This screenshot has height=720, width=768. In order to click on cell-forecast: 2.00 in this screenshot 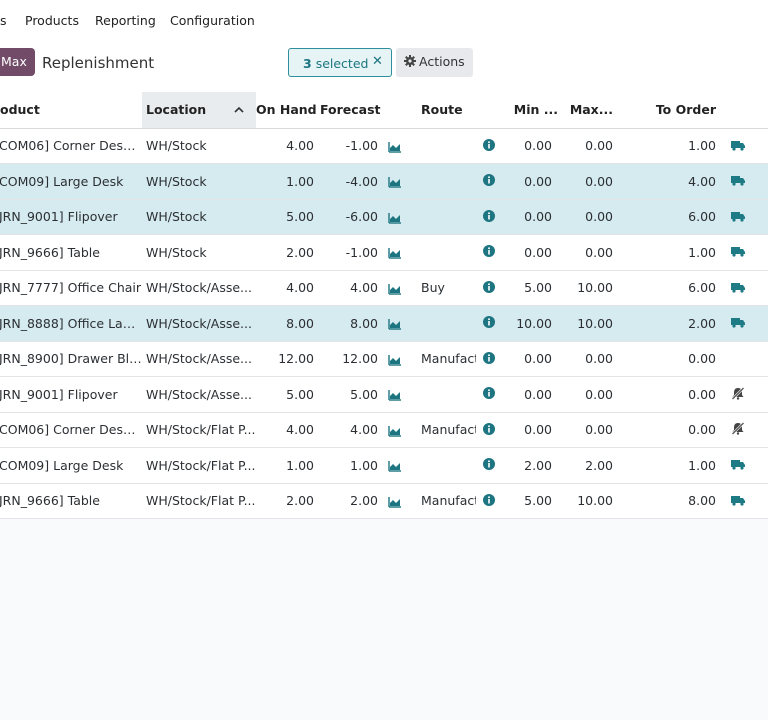, I will do `click(354, 501)`.